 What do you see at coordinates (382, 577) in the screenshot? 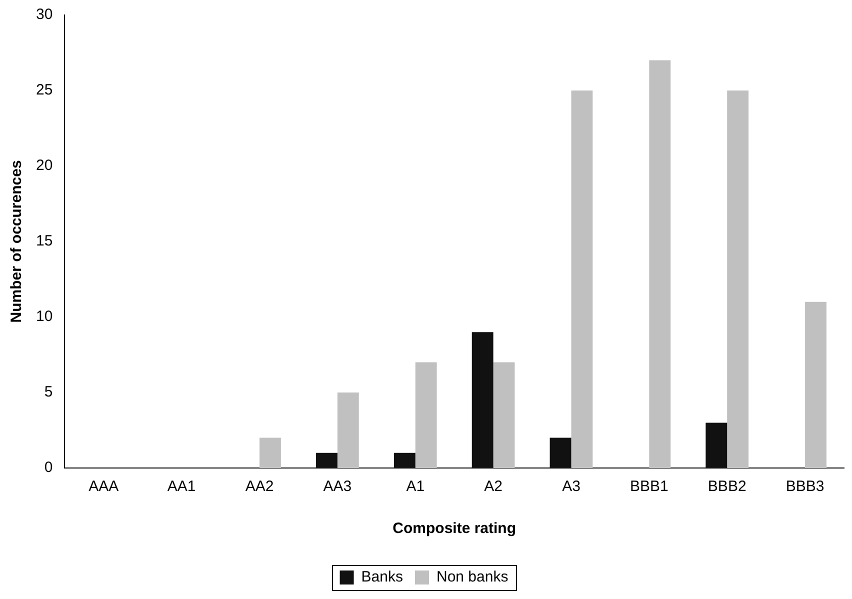
I see `legend-label: Banks` at bounding box center [382, 577].